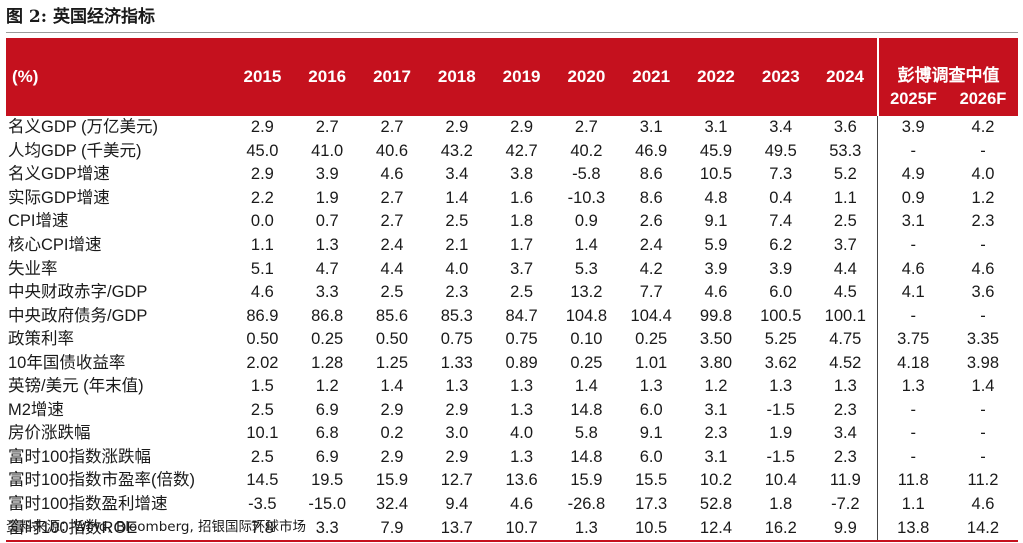 This screenshot has width=1023, height=543. Describe the element at coordinates (456, 150) in the screenshot. I see `value-cell: 43.2` at that location.